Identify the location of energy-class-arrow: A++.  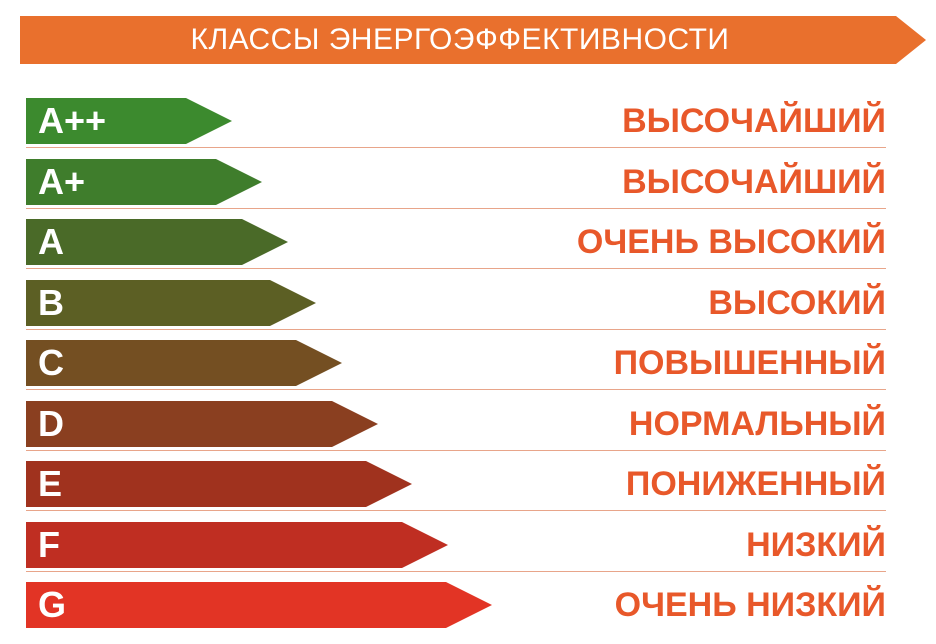
(129, 121).